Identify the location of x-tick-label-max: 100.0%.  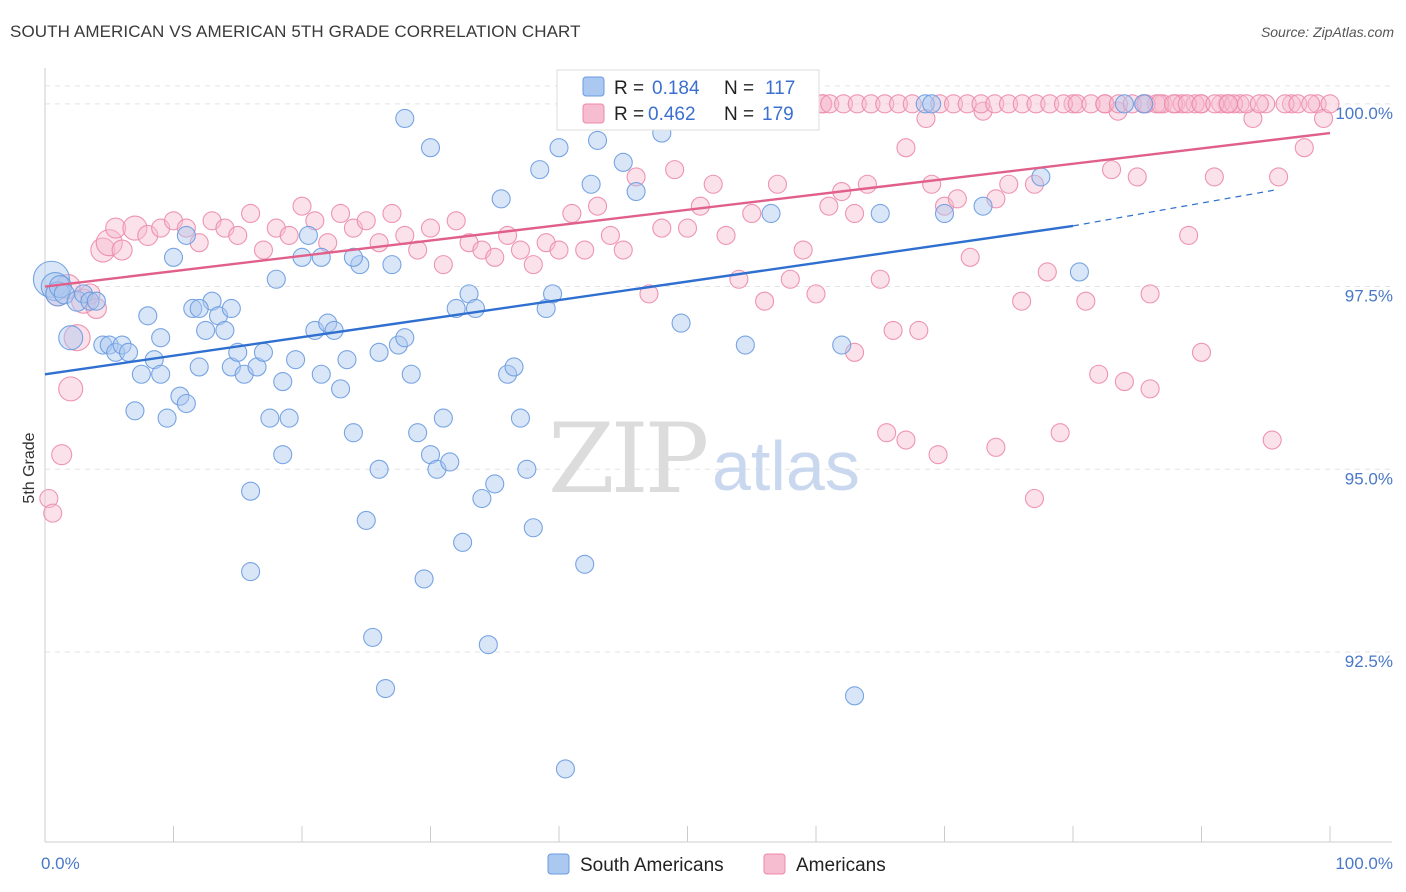
(1364, 863).